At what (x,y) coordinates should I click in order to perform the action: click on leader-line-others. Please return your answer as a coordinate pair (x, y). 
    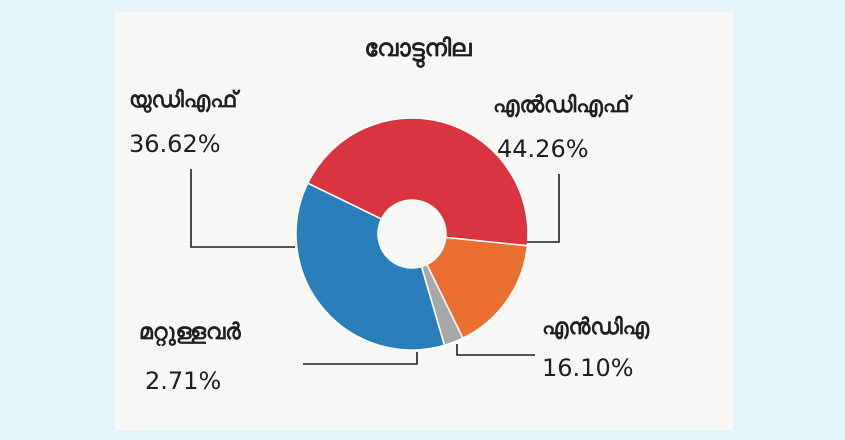
    Looking at the image, I should click on (360, 358).